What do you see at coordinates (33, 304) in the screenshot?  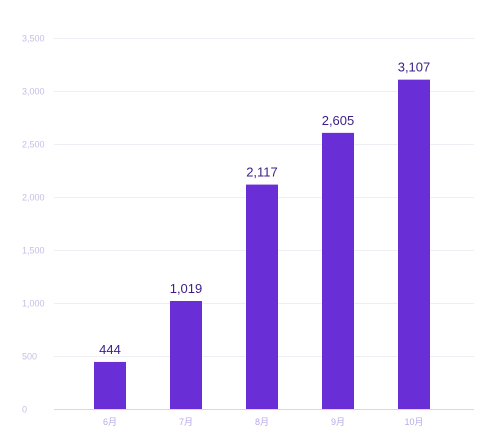 I see `y-tick-label: 1,000` at bounding box center [33, 304].